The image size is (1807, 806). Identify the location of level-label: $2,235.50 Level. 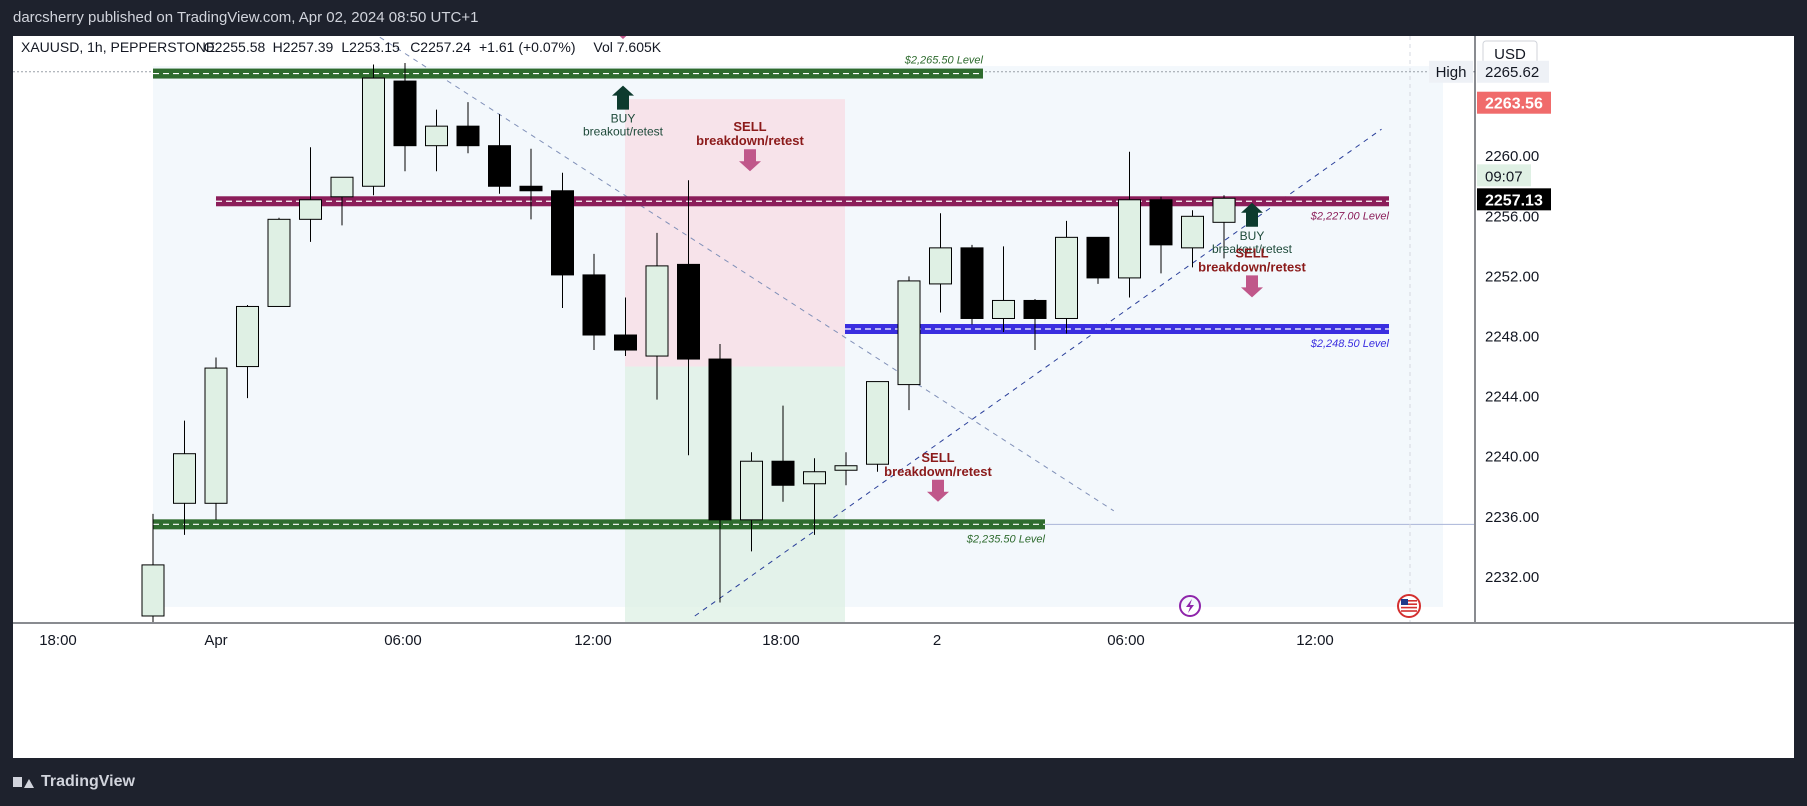
(1006, 539).